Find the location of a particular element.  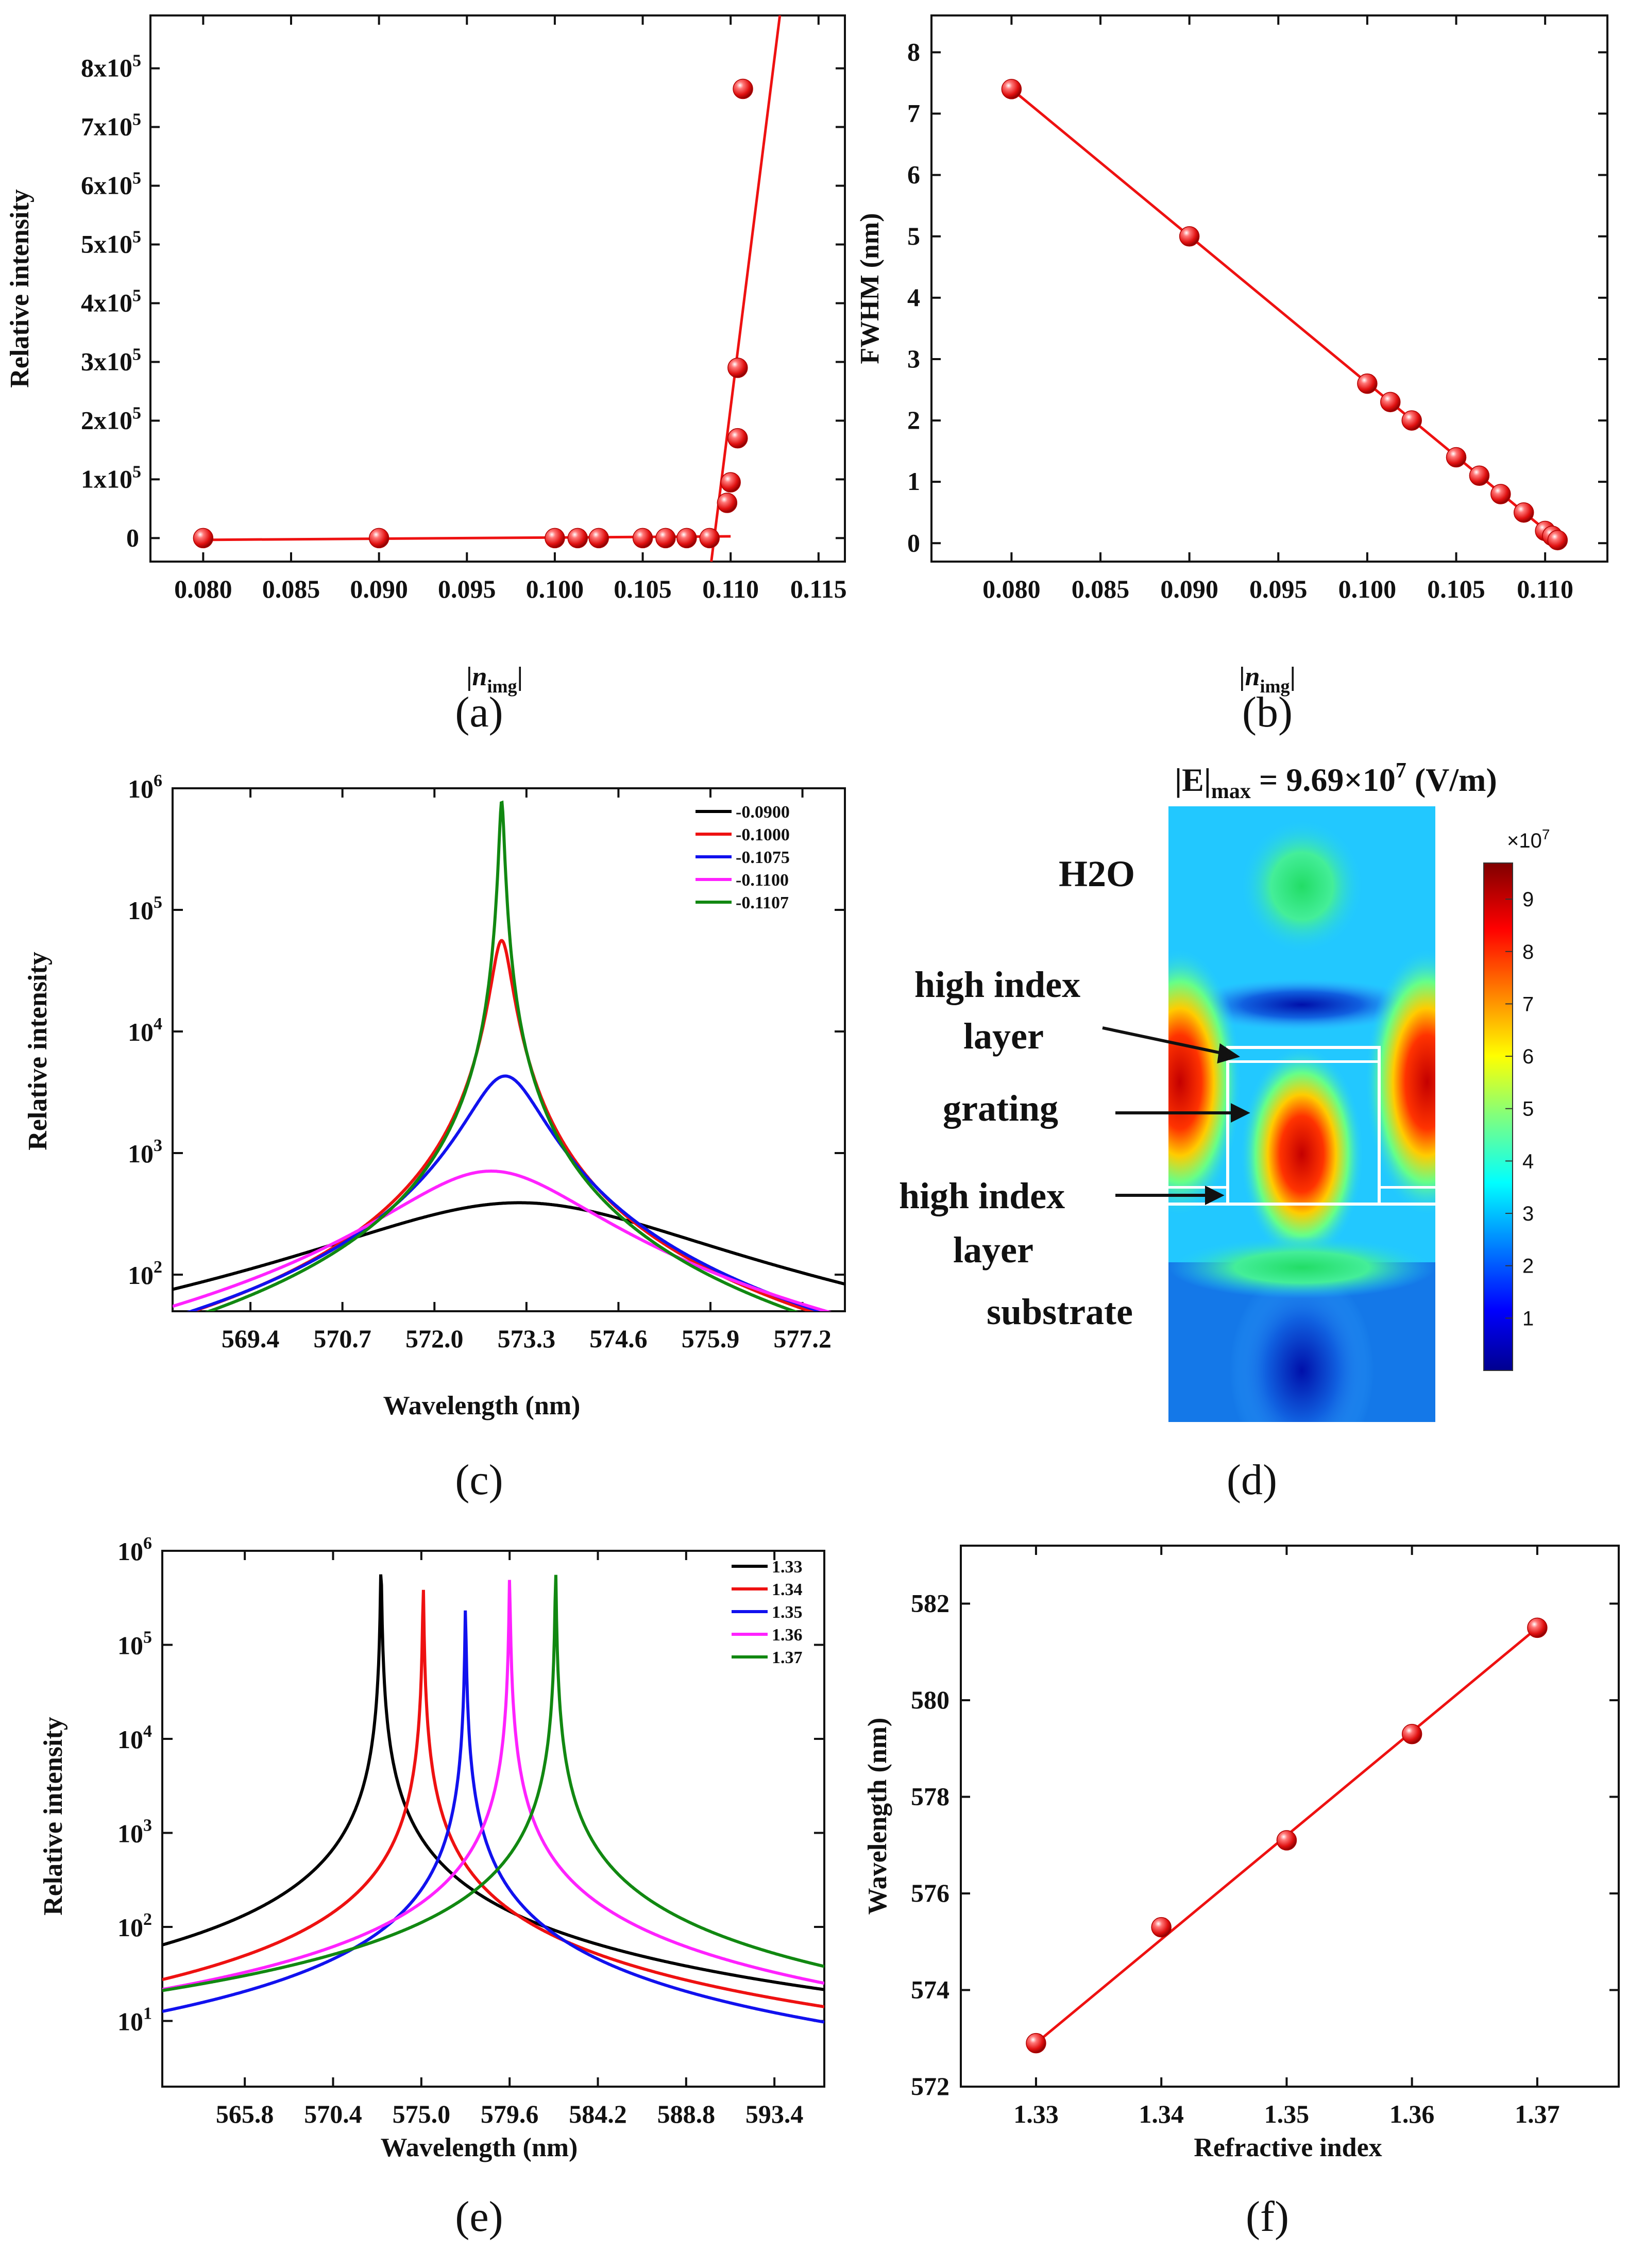

colorbar-tick-label: 6 is located at coordinates (1528, 1056).